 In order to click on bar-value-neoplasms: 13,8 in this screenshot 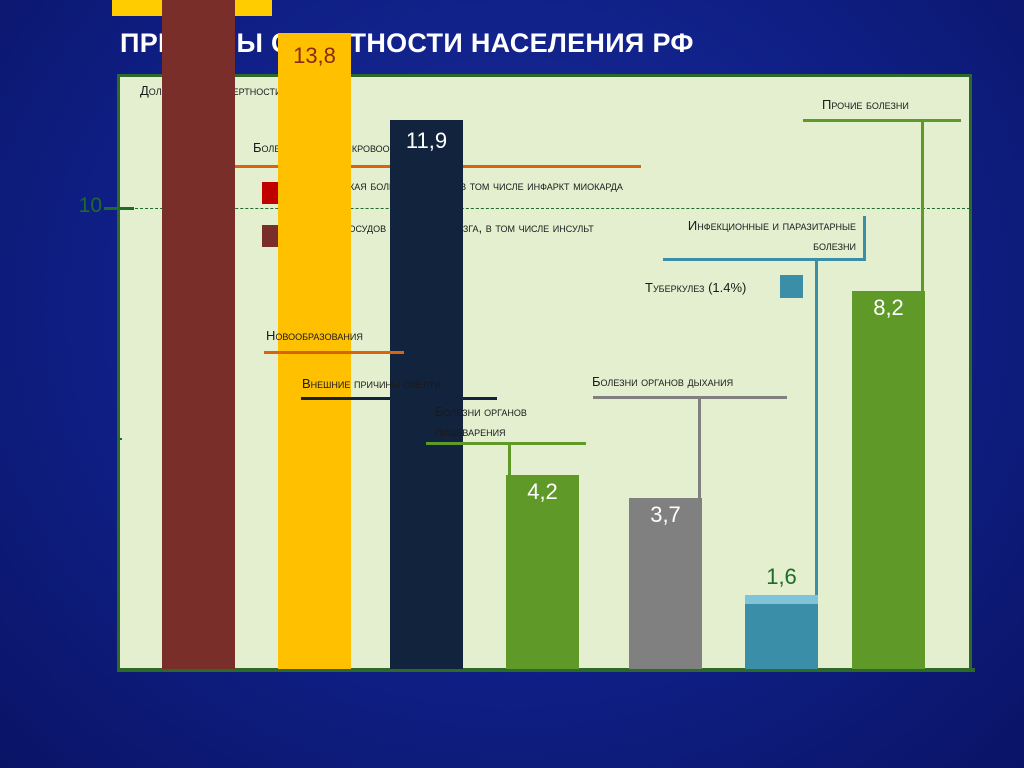, I will do `click(314, 55)`.